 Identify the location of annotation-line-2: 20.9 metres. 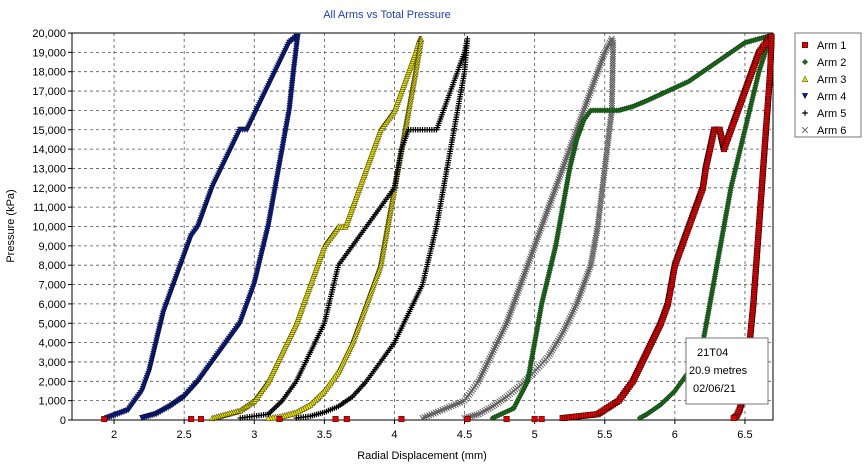
(718, 371).